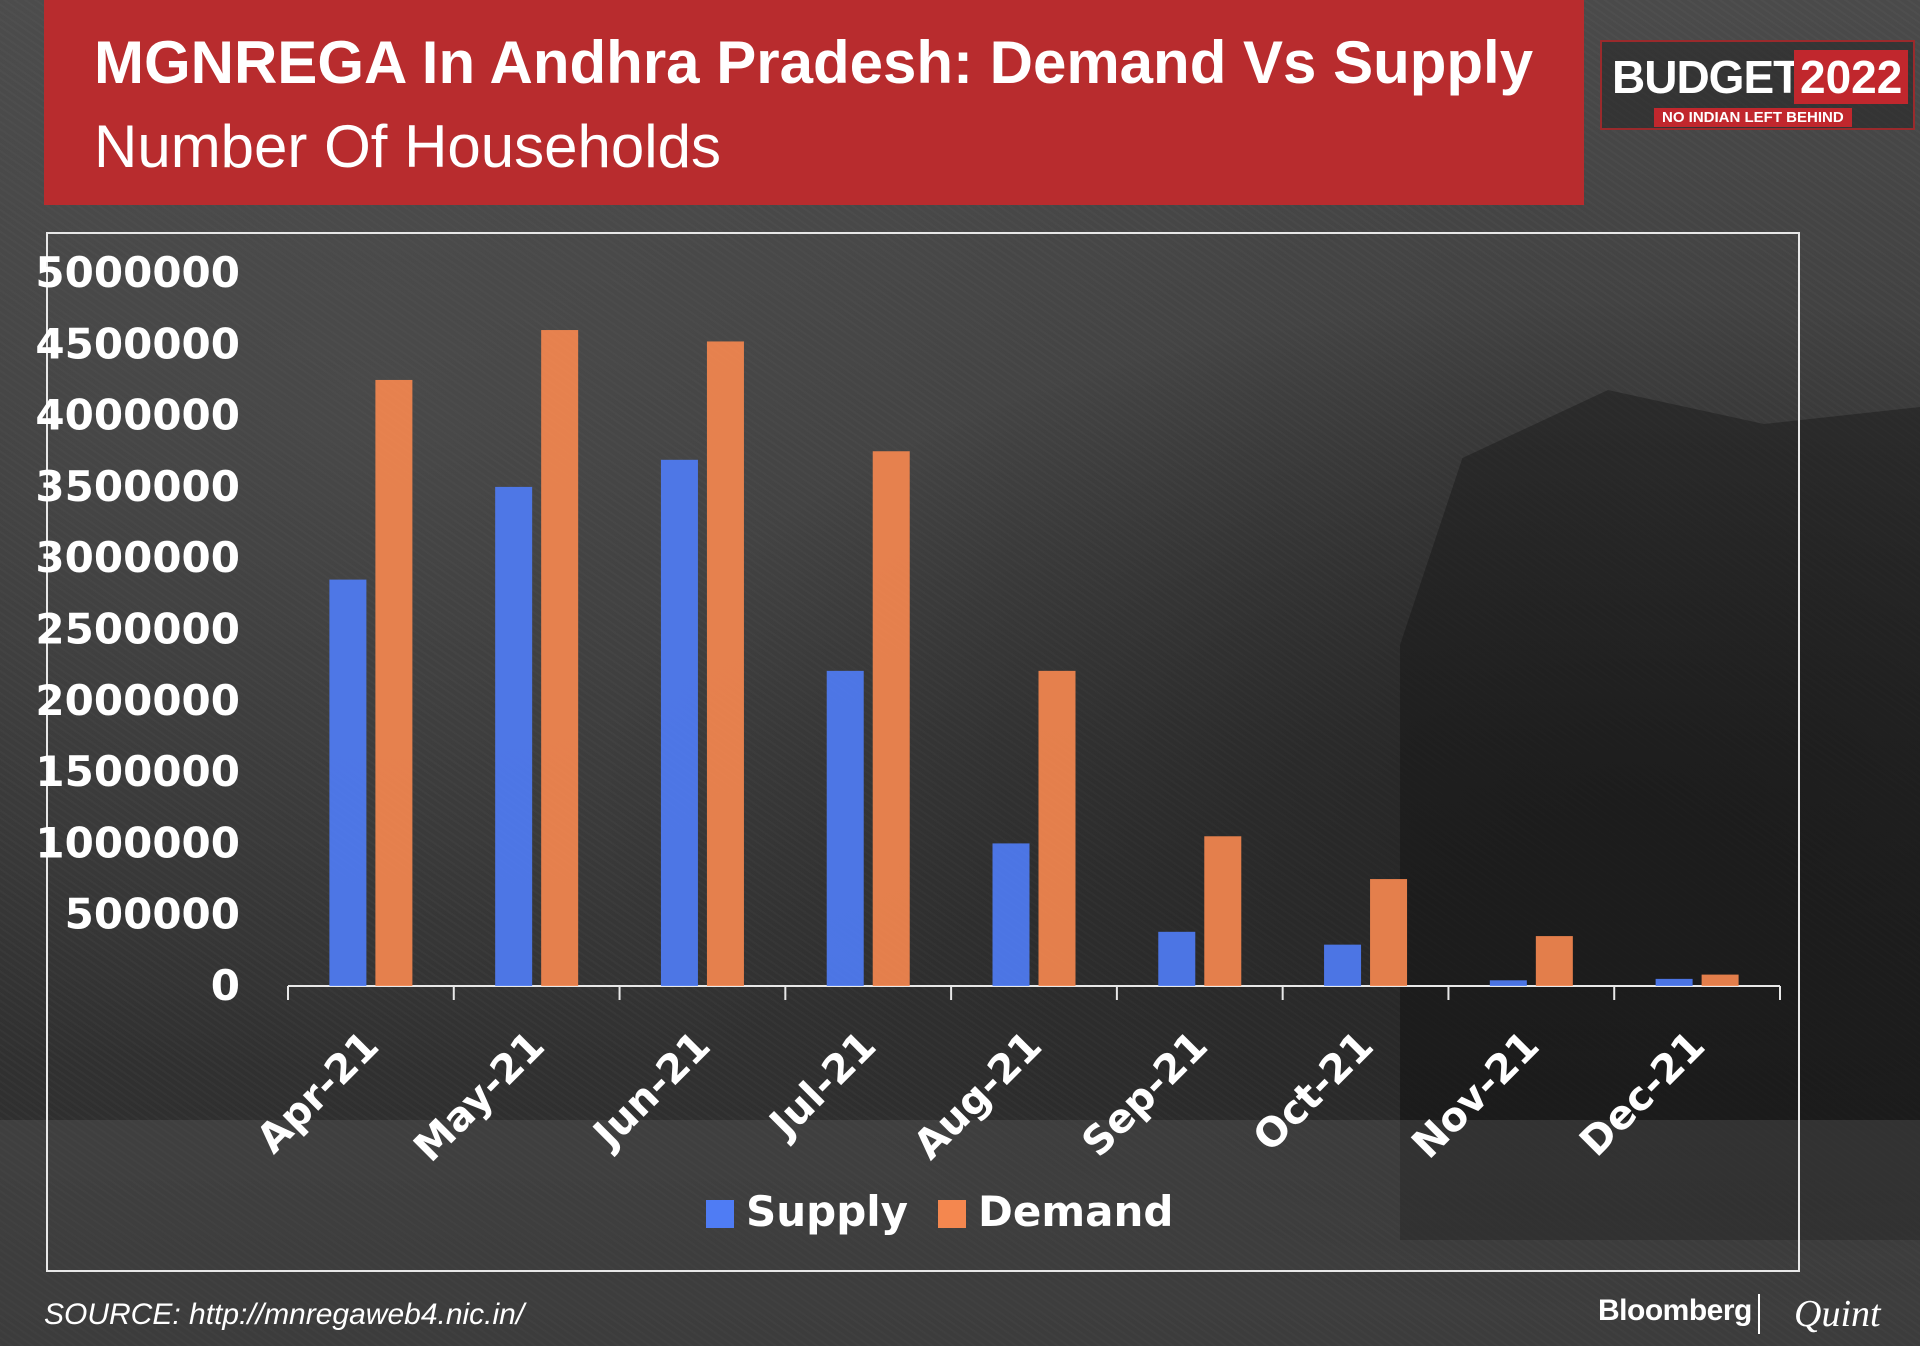  Describe the element at coordinates (137, 272) in the screenshot. I see `y-tick-label: 5000000` at that location.